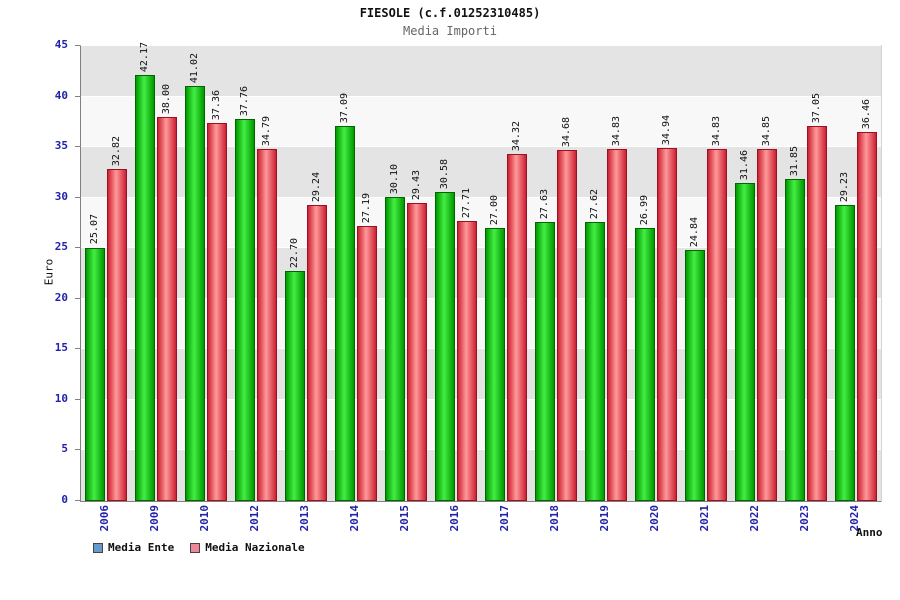 This screenshot has width=900, height=600. I want to click on bar-media-ente-2012, so click(245, 310).